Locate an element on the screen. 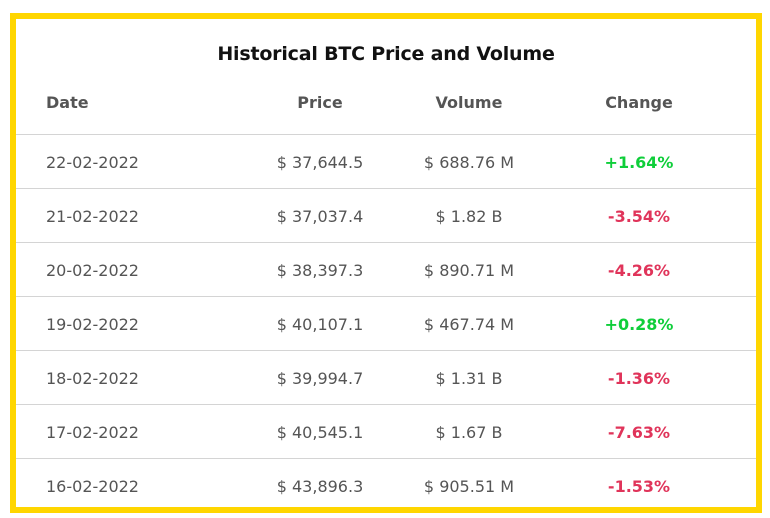  cell-change: -1.36% is located at coordinates (639, 378).